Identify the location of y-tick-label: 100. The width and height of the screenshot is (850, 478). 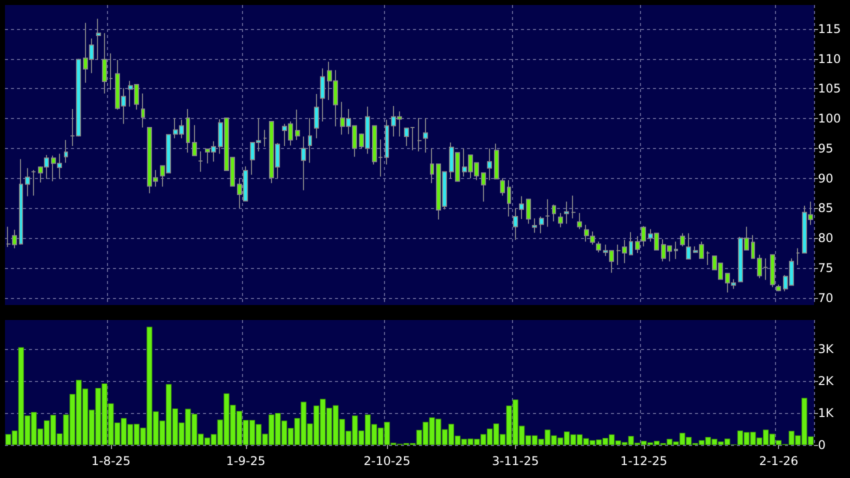
(829, 119).